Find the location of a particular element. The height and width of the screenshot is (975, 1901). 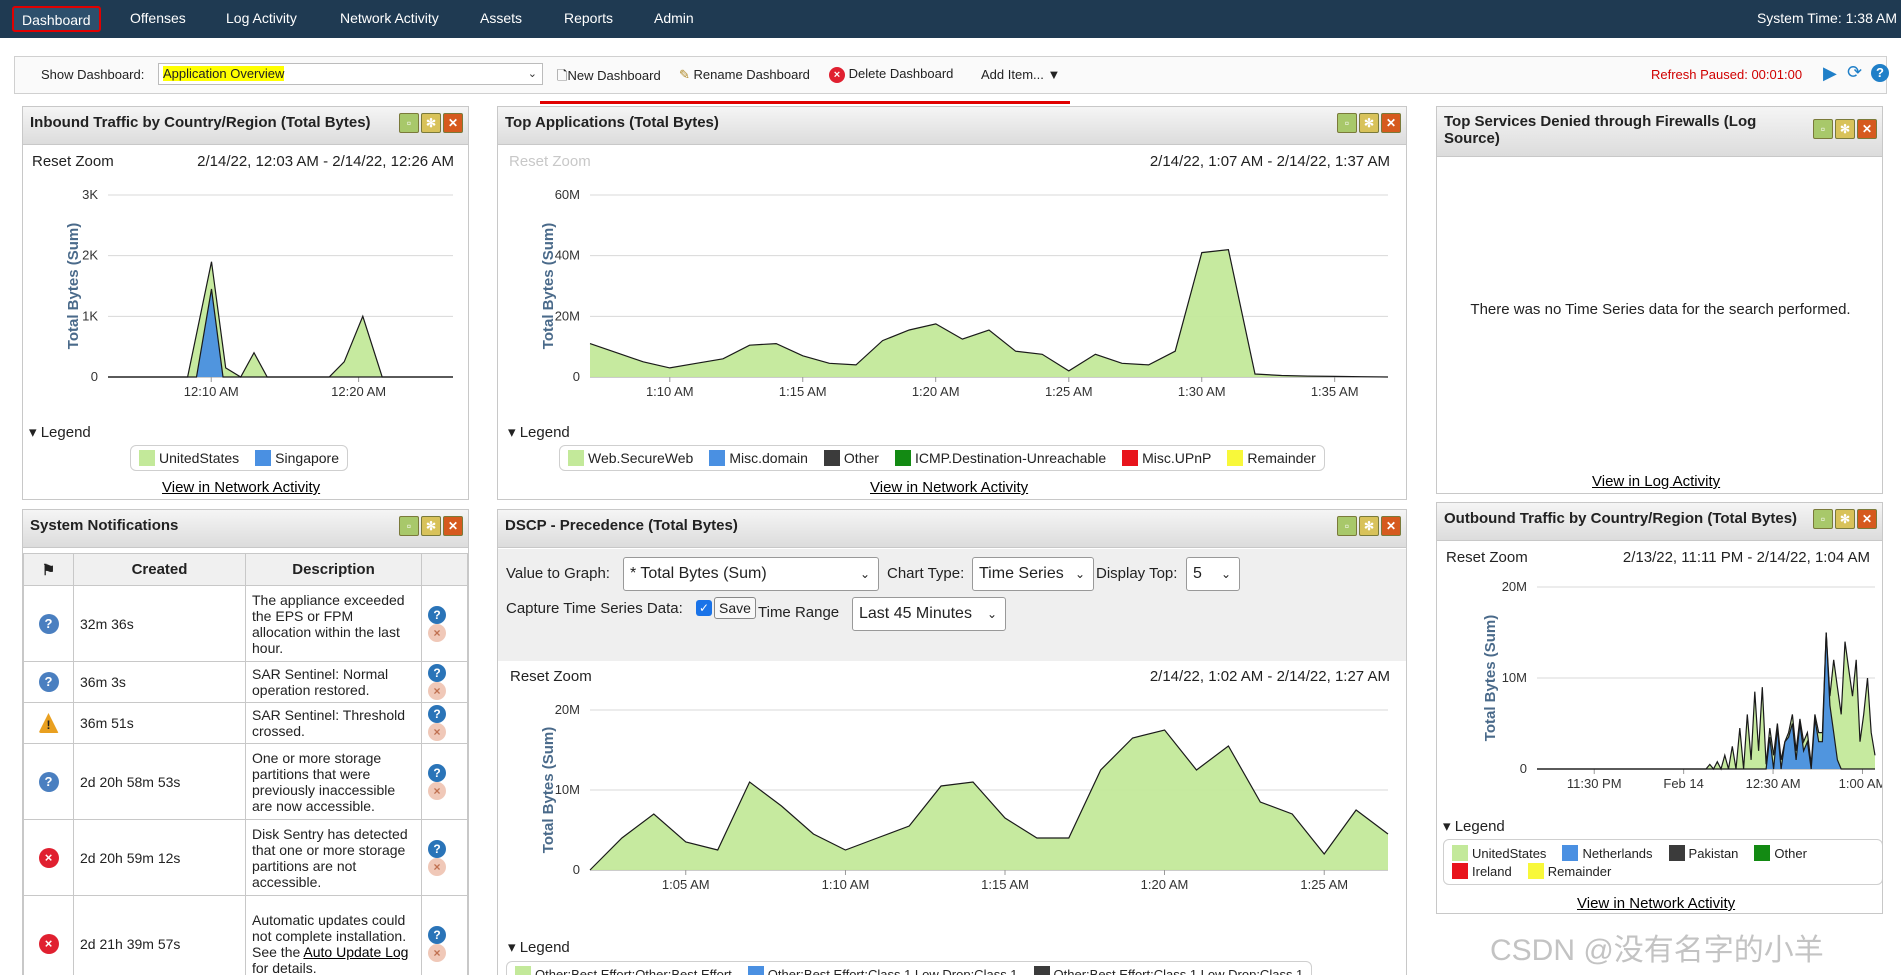

legend-item: Ireland is located at coordinates (1482, 871).